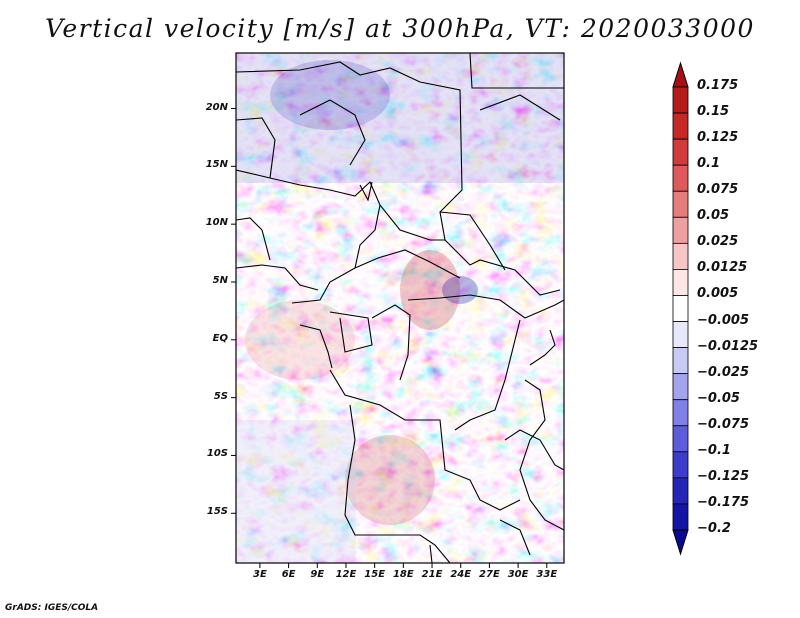 This screenshot has height=618, width=800. I want to click on lon-label: 24E, so click(461, 574).